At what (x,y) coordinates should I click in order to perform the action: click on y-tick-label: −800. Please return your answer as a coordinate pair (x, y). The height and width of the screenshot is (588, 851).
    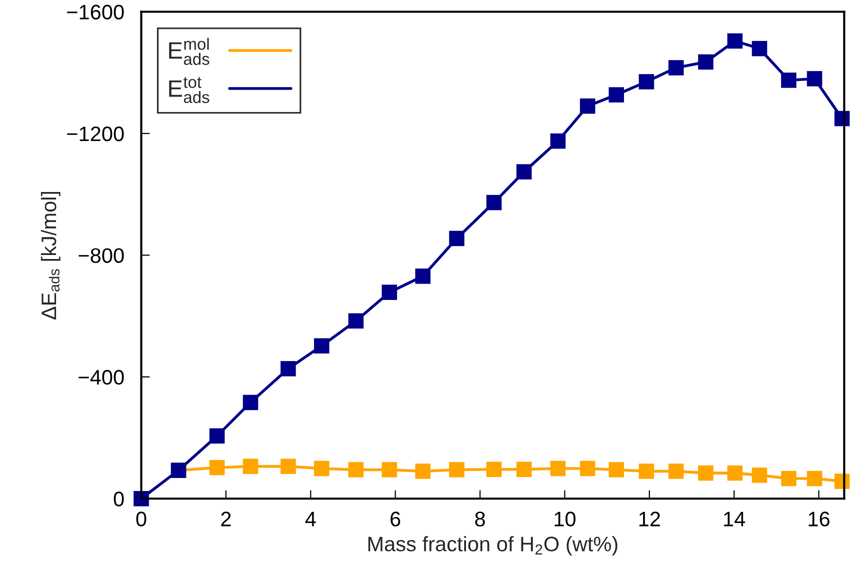
    Looking at the image, I should click on (101, 255).